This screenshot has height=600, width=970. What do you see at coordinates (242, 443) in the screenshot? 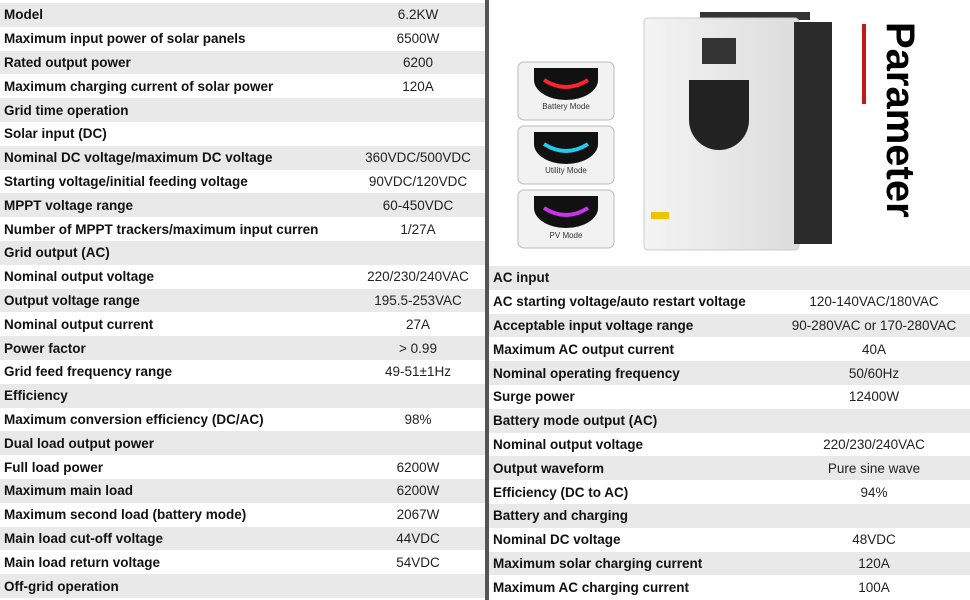
I see `table-row: Dual load output power` at bounding box center [242, 443].